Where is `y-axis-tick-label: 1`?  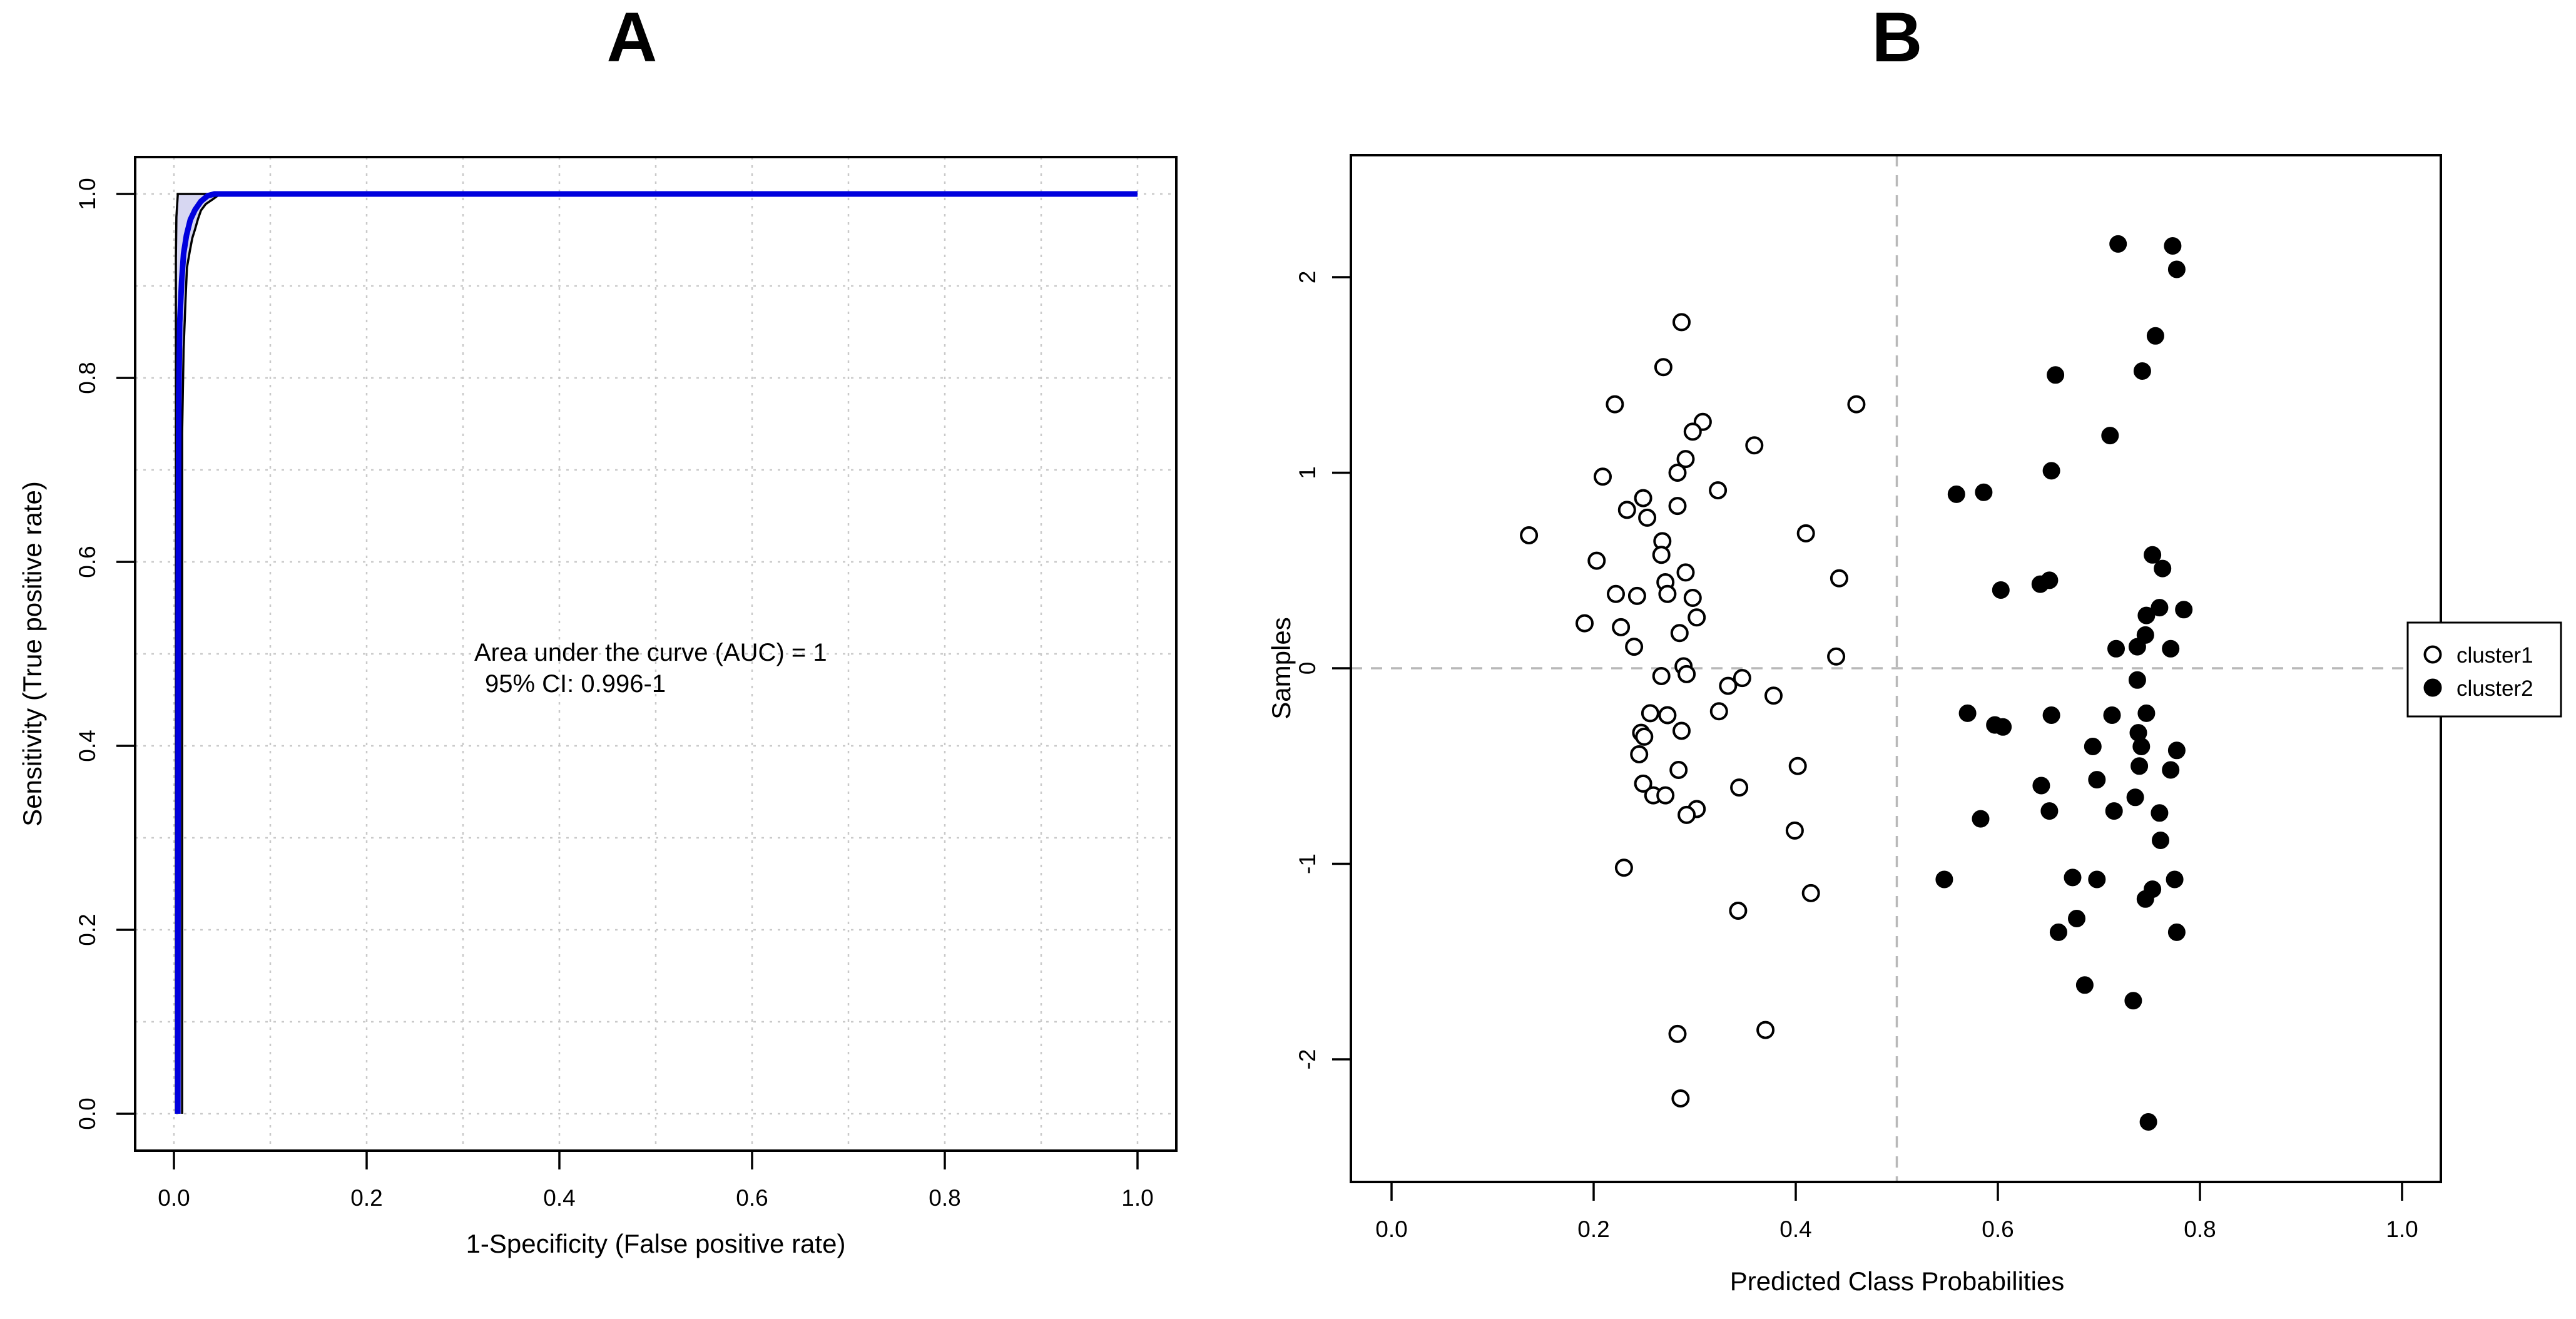 y-axis-tick-label: 1 is located at coordinates (1308, 473).